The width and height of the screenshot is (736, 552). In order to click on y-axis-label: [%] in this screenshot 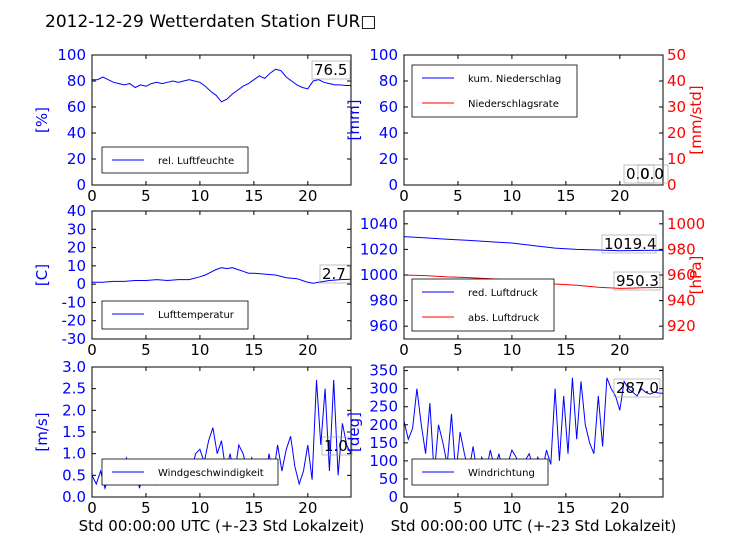, I will do `click(42, 120)`.